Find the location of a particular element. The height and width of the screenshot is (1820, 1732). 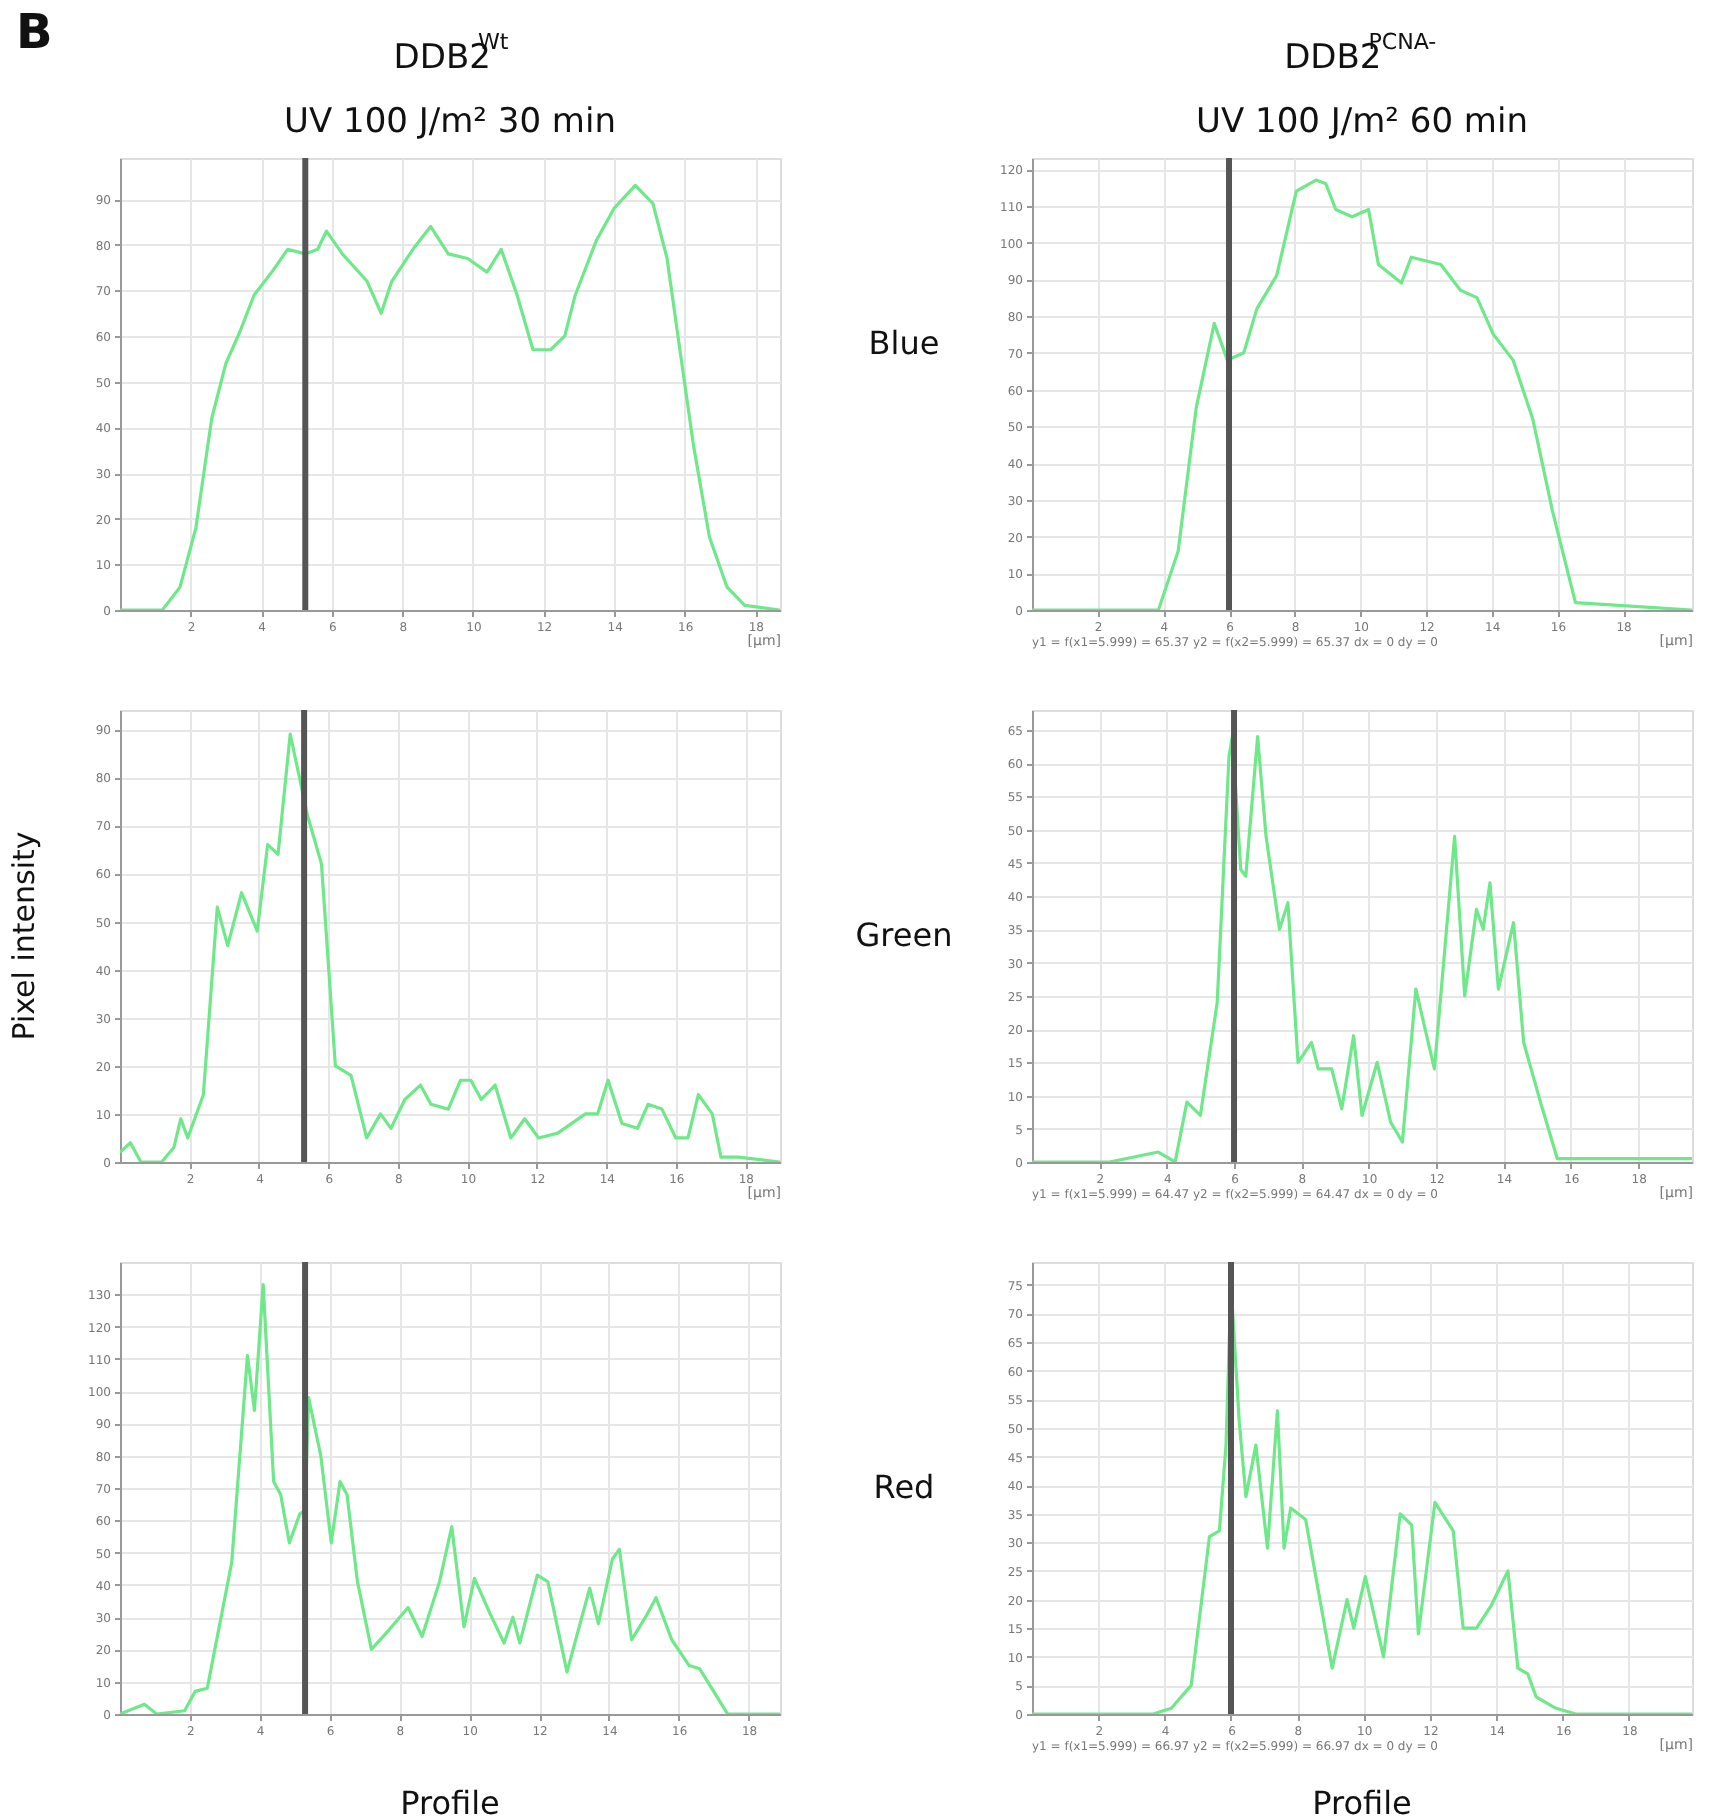

text: B is located at coordinates (34, 32).